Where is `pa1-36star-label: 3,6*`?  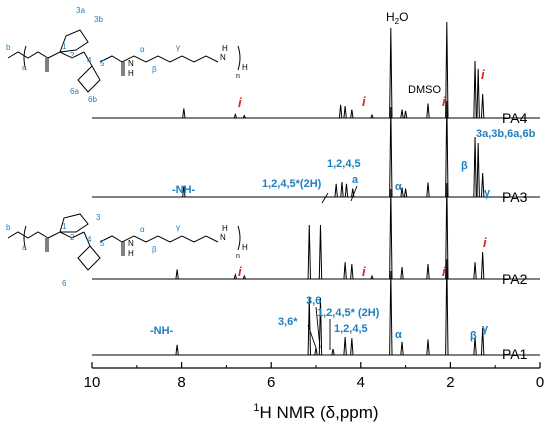 pa1-36star-label: 3,6* is located at coordinates (288, 322).